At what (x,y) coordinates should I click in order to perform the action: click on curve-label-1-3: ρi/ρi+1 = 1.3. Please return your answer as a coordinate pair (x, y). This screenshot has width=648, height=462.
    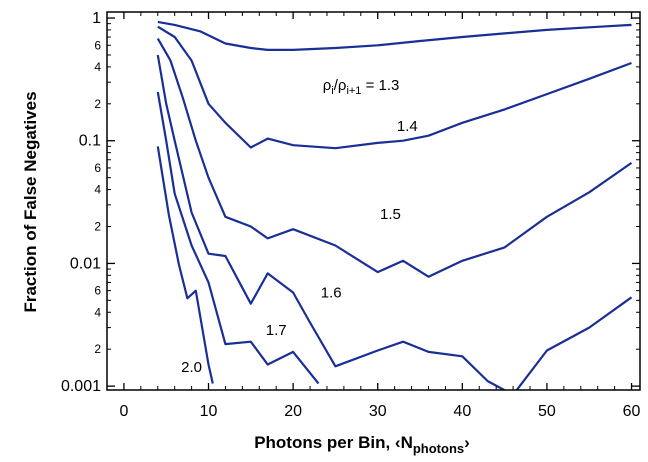
    Looking at the image, I should click on (361, 87).